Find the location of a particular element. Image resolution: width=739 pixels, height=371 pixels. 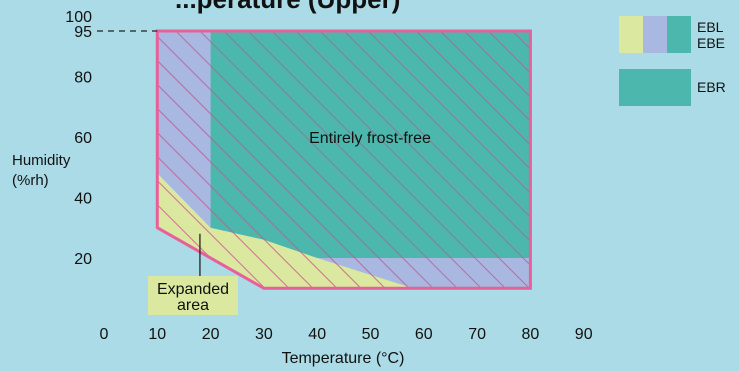

legend-entry-ebl-ebe: EBL EBE is located at coordinates (672, 34).